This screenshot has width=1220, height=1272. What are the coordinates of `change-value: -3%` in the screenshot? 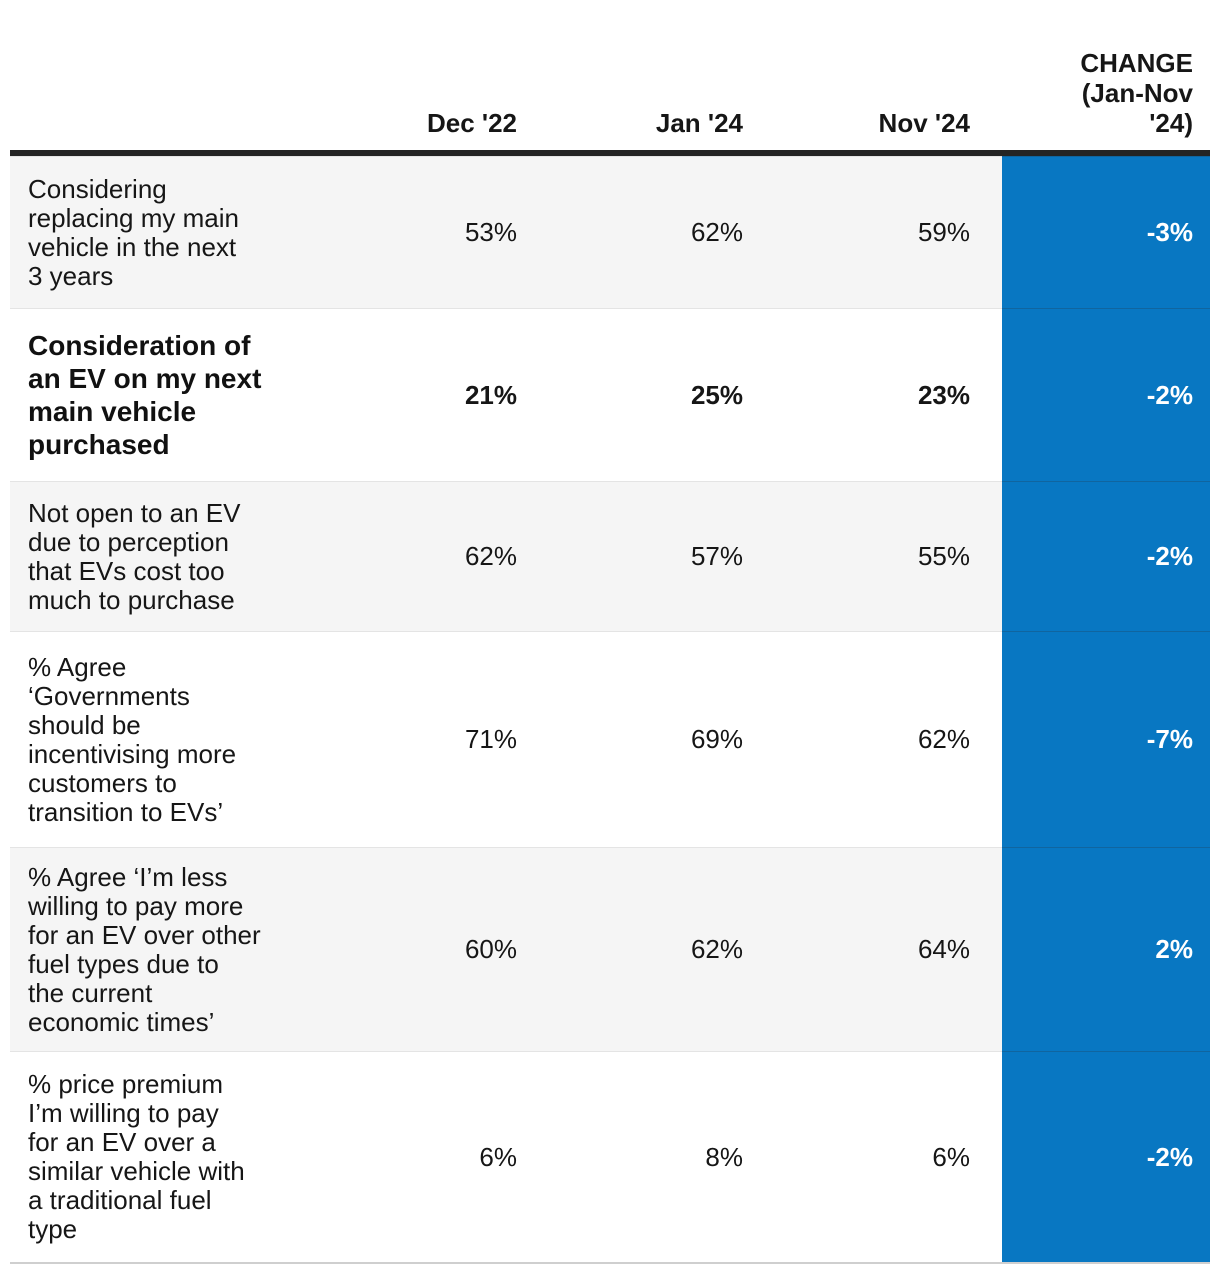 It's located at (1106, 232).